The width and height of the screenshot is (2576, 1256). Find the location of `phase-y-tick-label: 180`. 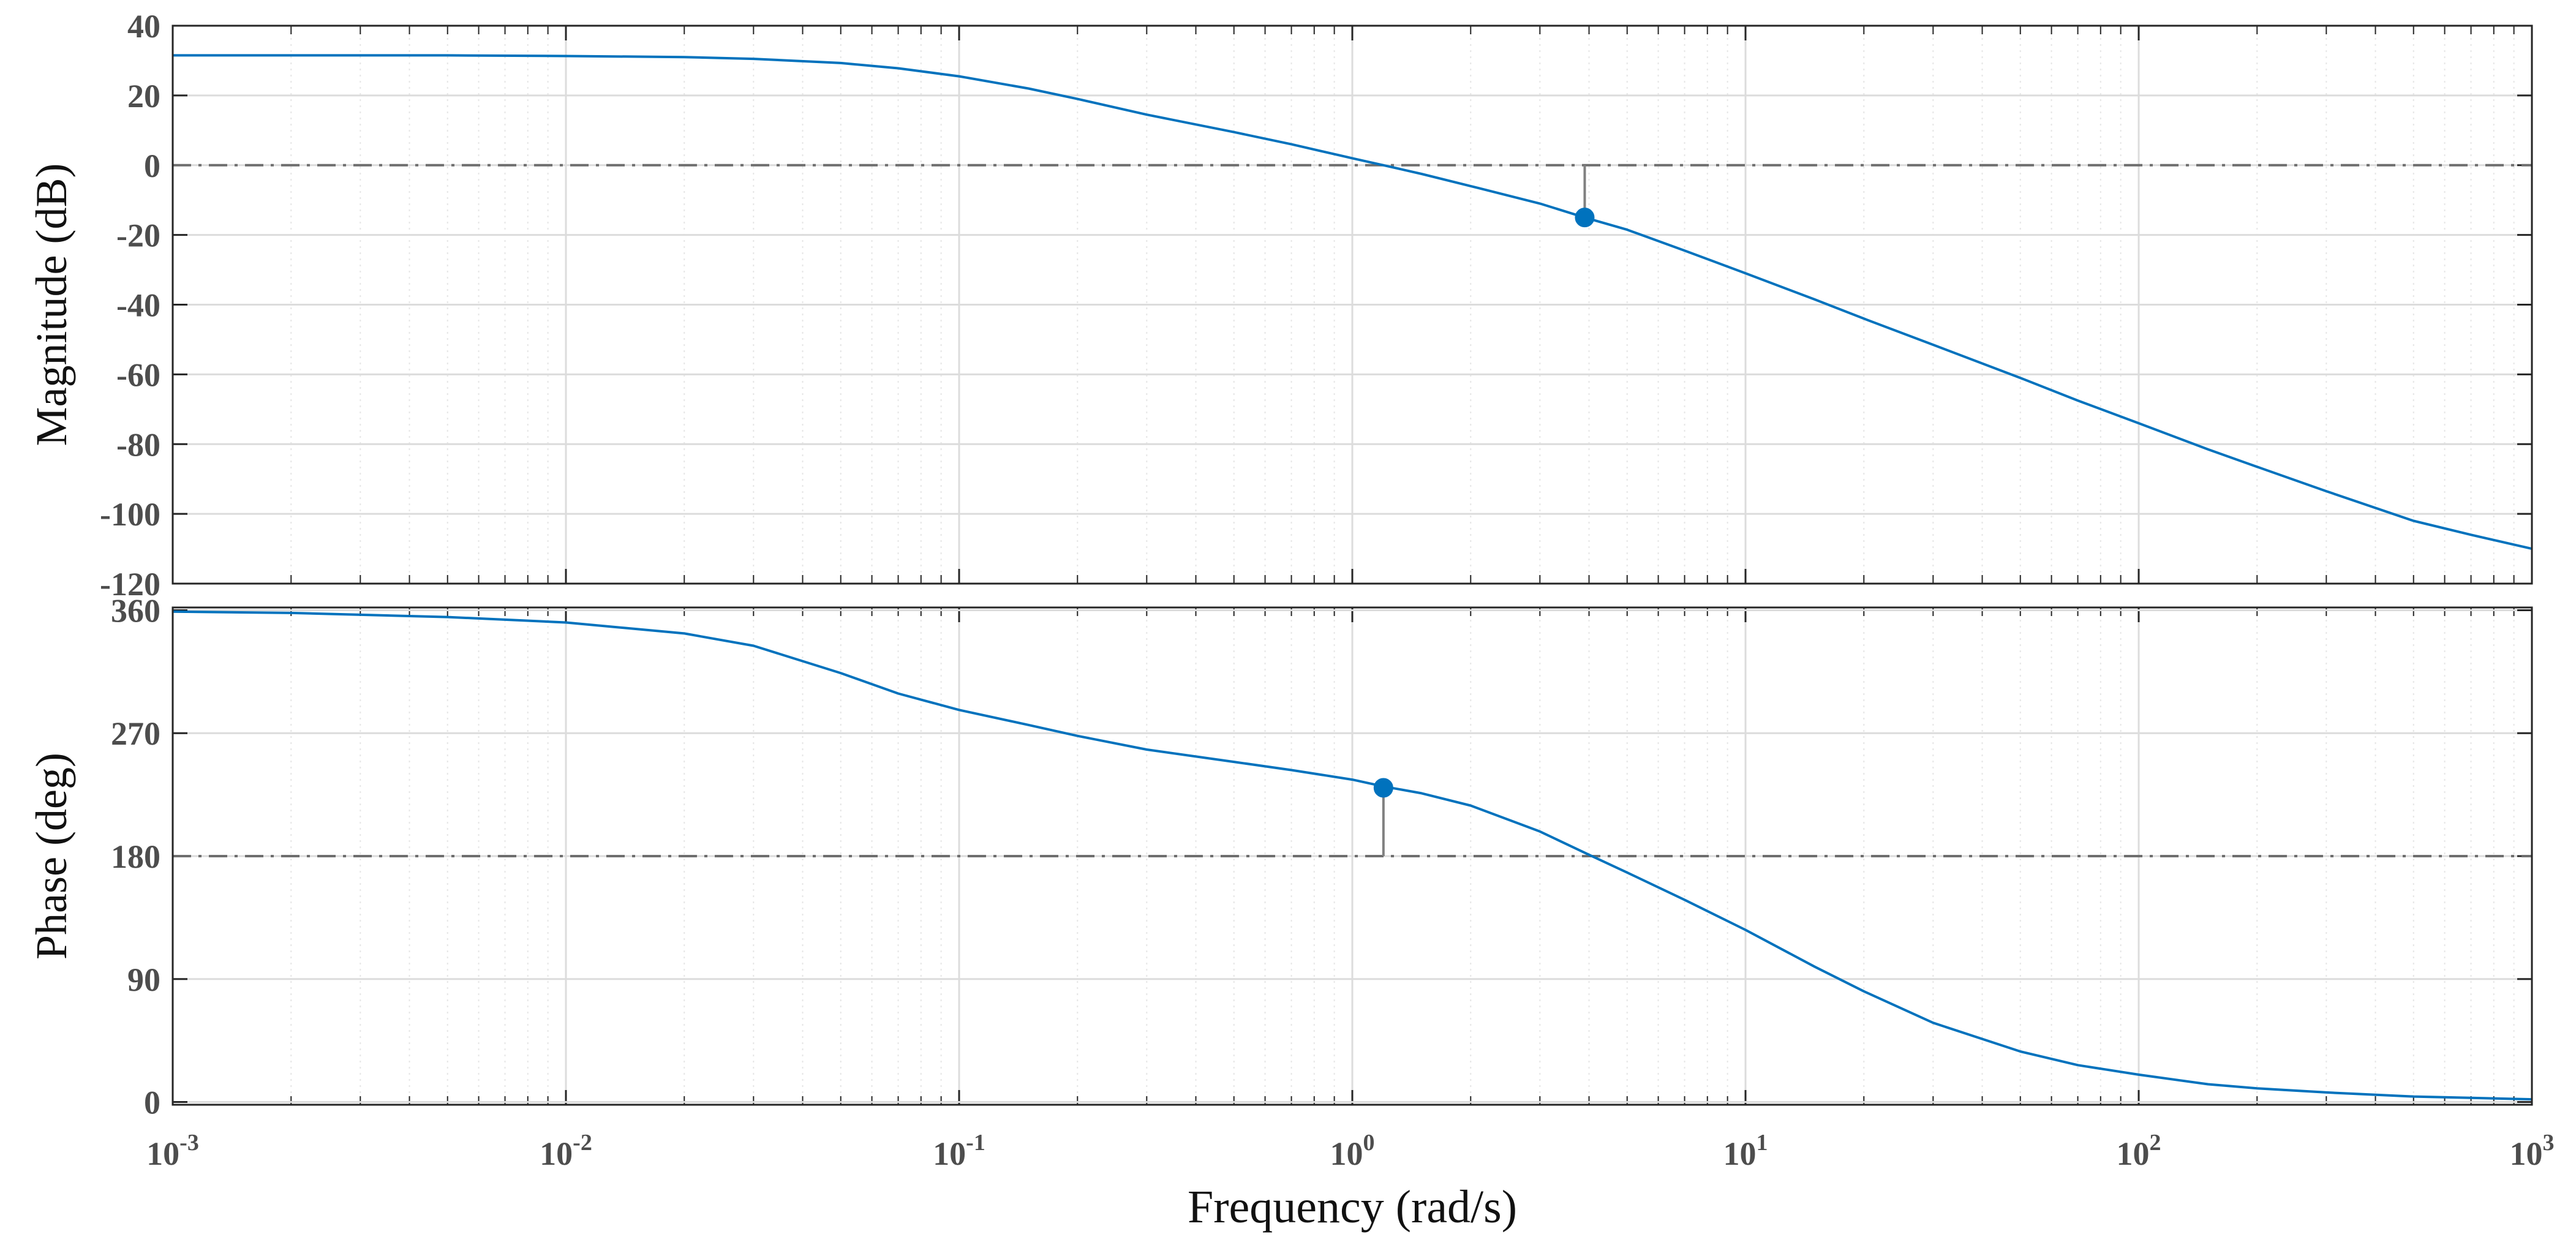

phase-y-tick-label: 180 is located at coordinates (135, 857).